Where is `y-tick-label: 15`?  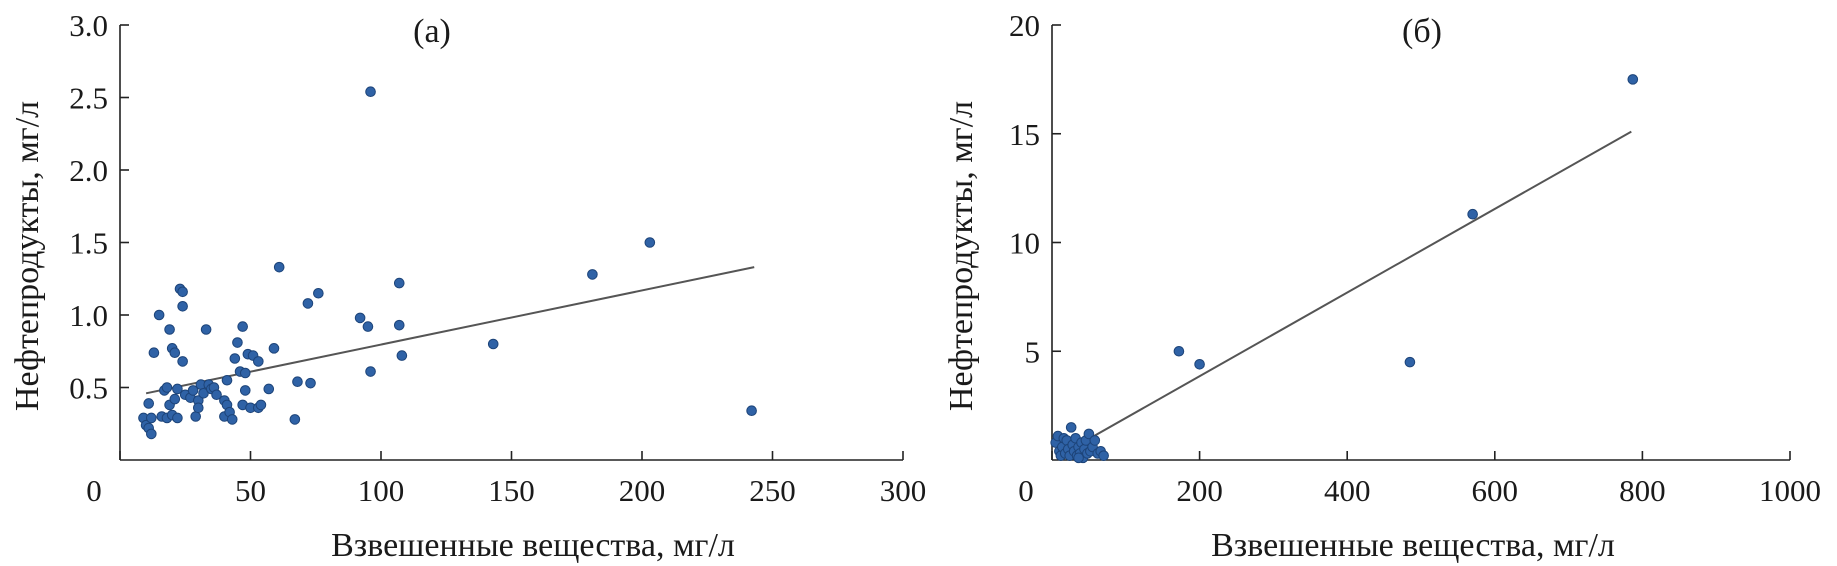 y-tick-label: 15 is located at coordinates (1024, 134).